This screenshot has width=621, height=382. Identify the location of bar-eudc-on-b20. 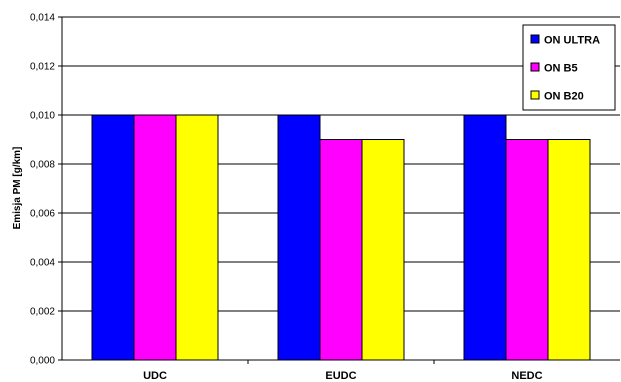
(383, 250).